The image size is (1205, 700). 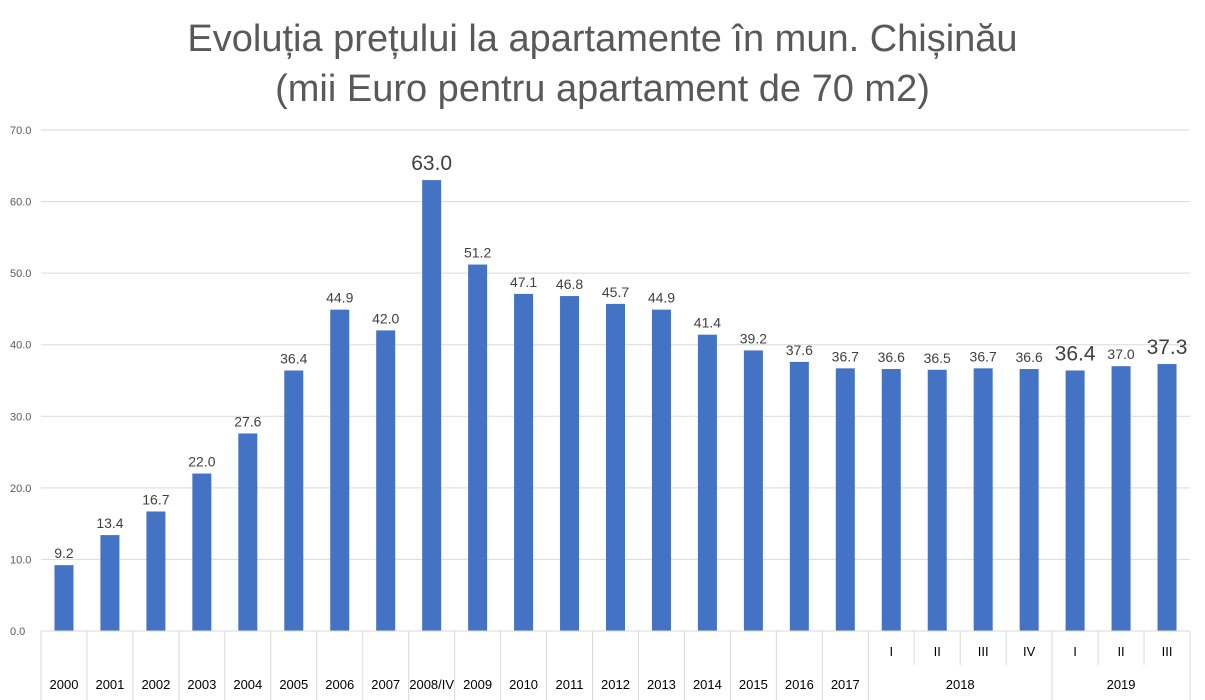 What do you see at coordinates (1121, 684) in the screenshot?
I see `x-group-label: 2019` at bounding box center [1121, 684].